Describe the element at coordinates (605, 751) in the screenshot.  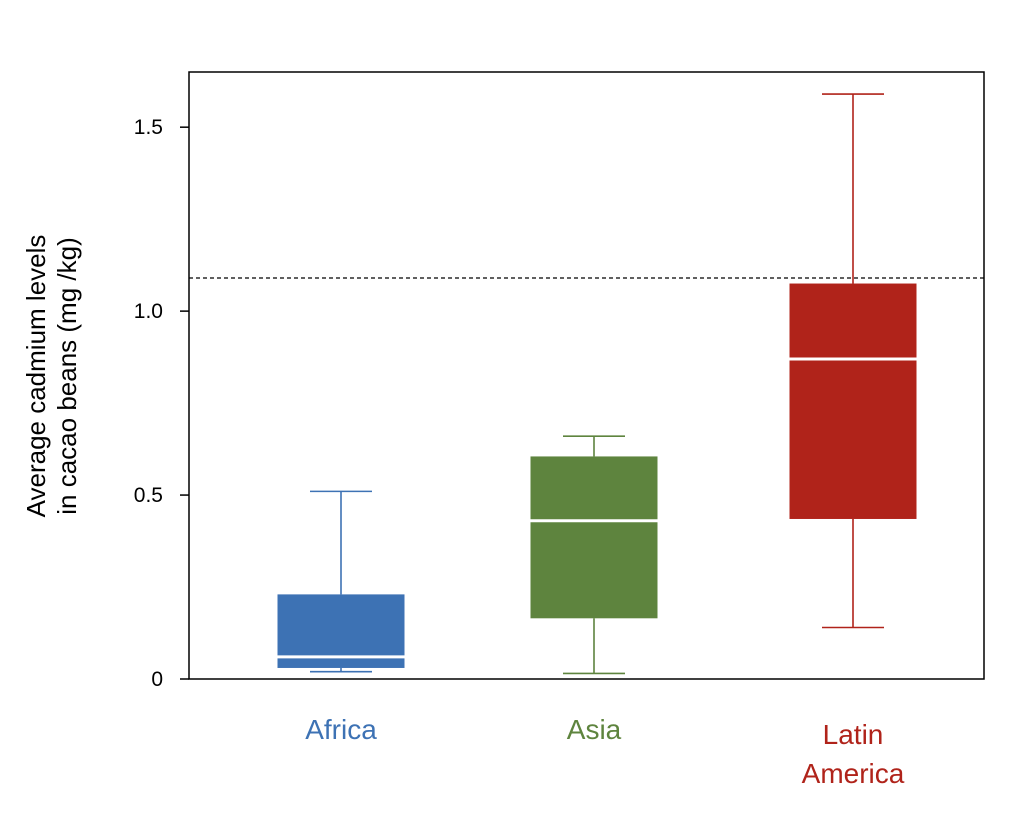
I see `labels: Africa Asia Latin America` at that location.